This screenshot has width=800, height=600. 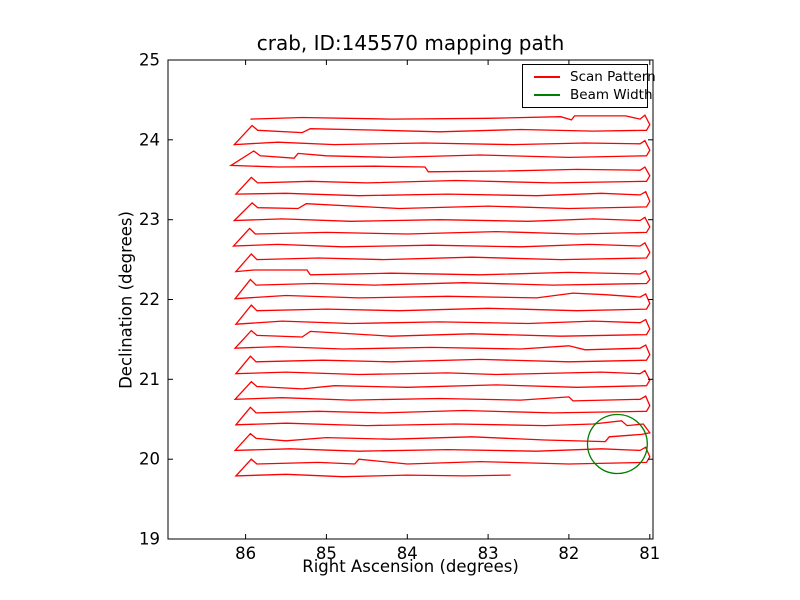 I want to click on y-tick-label: 21, so click(x=149, y=379).